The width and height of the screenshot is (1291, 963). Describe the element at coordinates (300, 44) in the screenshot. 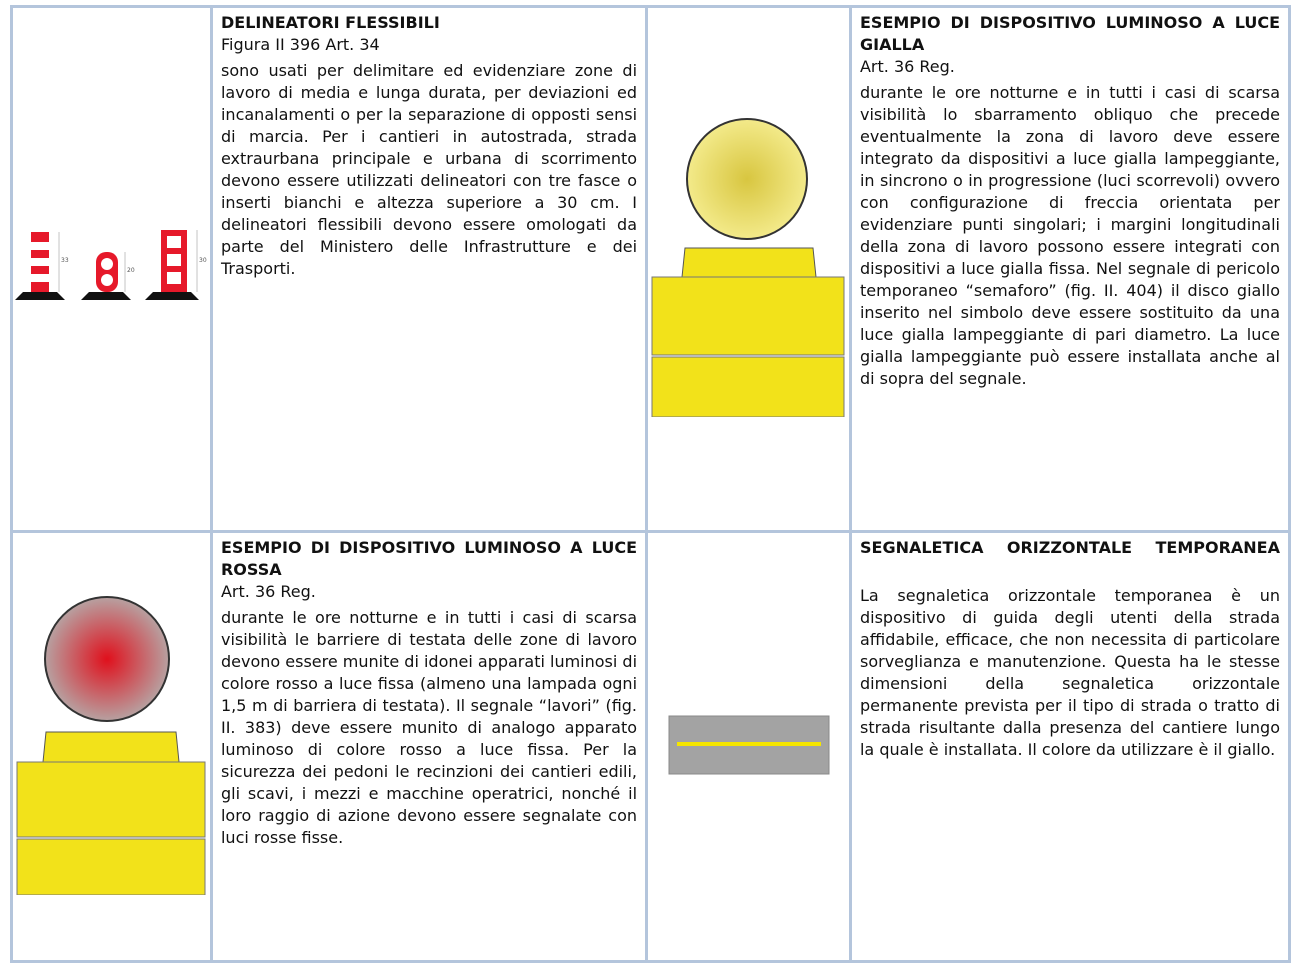

I see `item-subtitle: Figura II 396 Art. 34` at that location.